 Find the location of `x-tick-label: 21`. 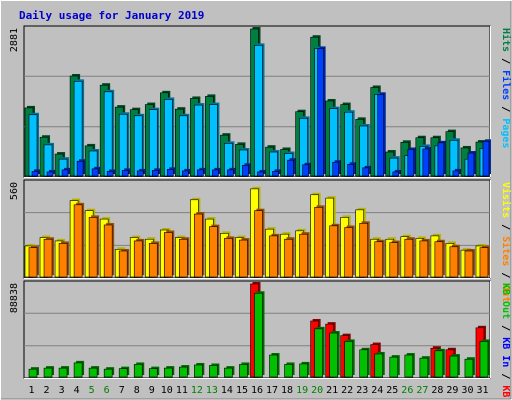

x-tick-label: 21 is located at coordinates (332, 390).